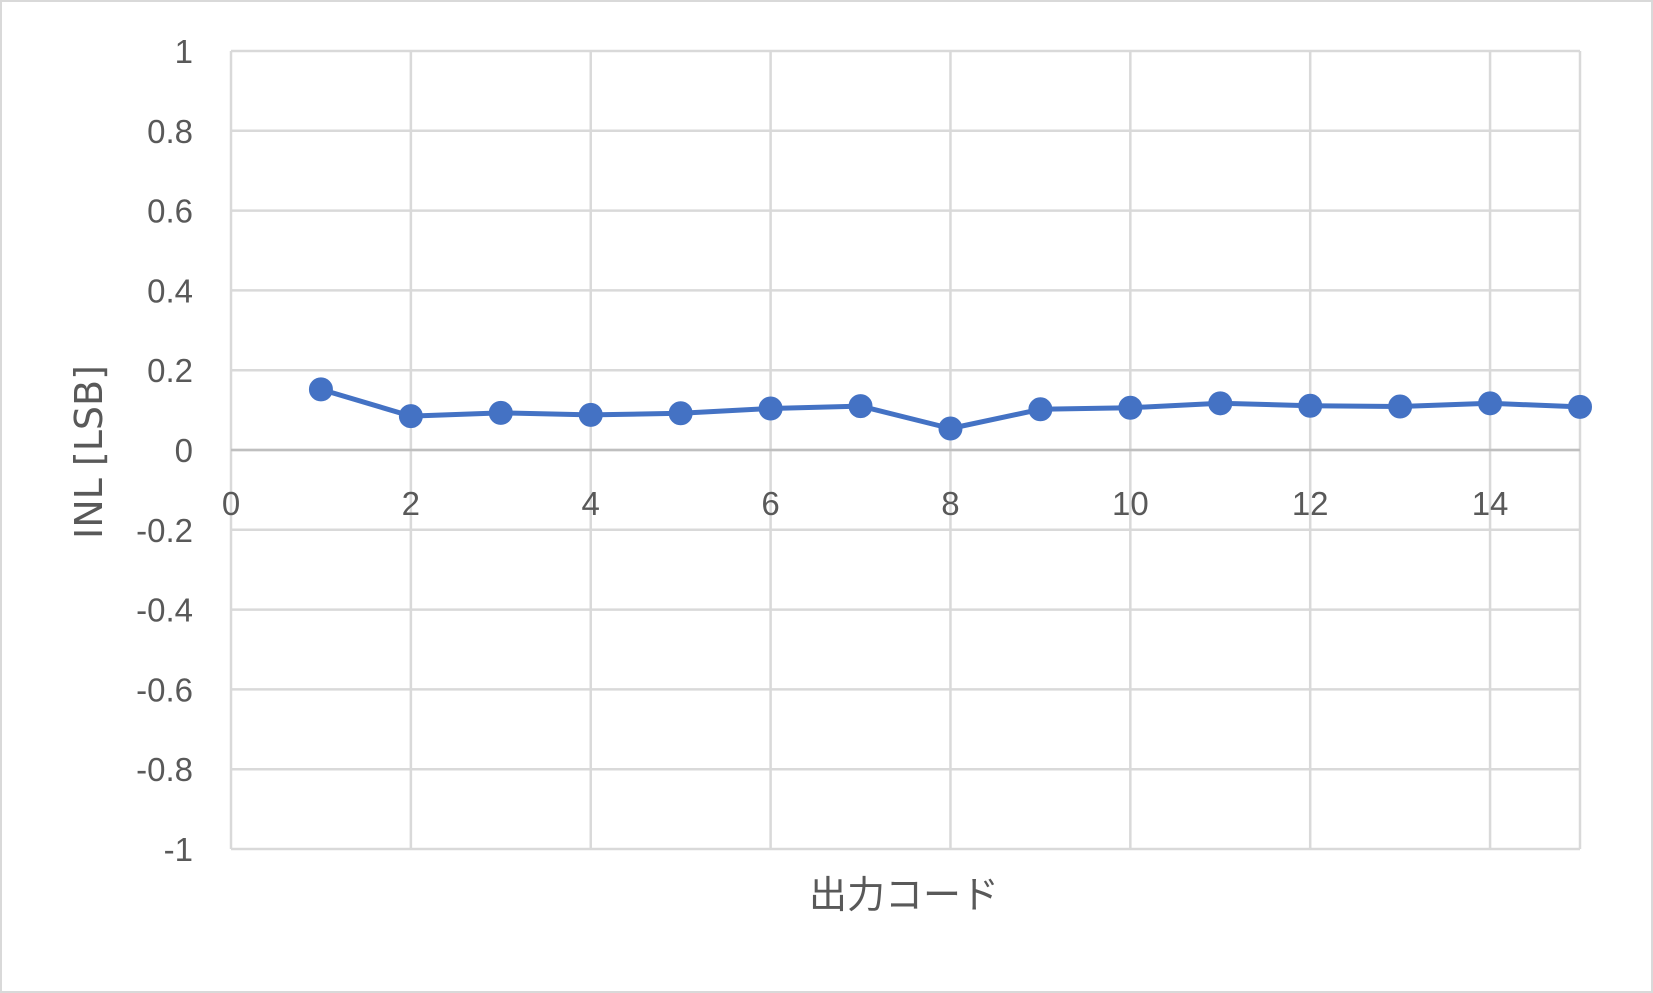 This screenshot has width=1653, height=993. What do you see at coordinates (865, 503) in the screenshot?
I see `x-tick-labels: 0 2 4 6 8 10 12 14` at bounding box center [865, 503].